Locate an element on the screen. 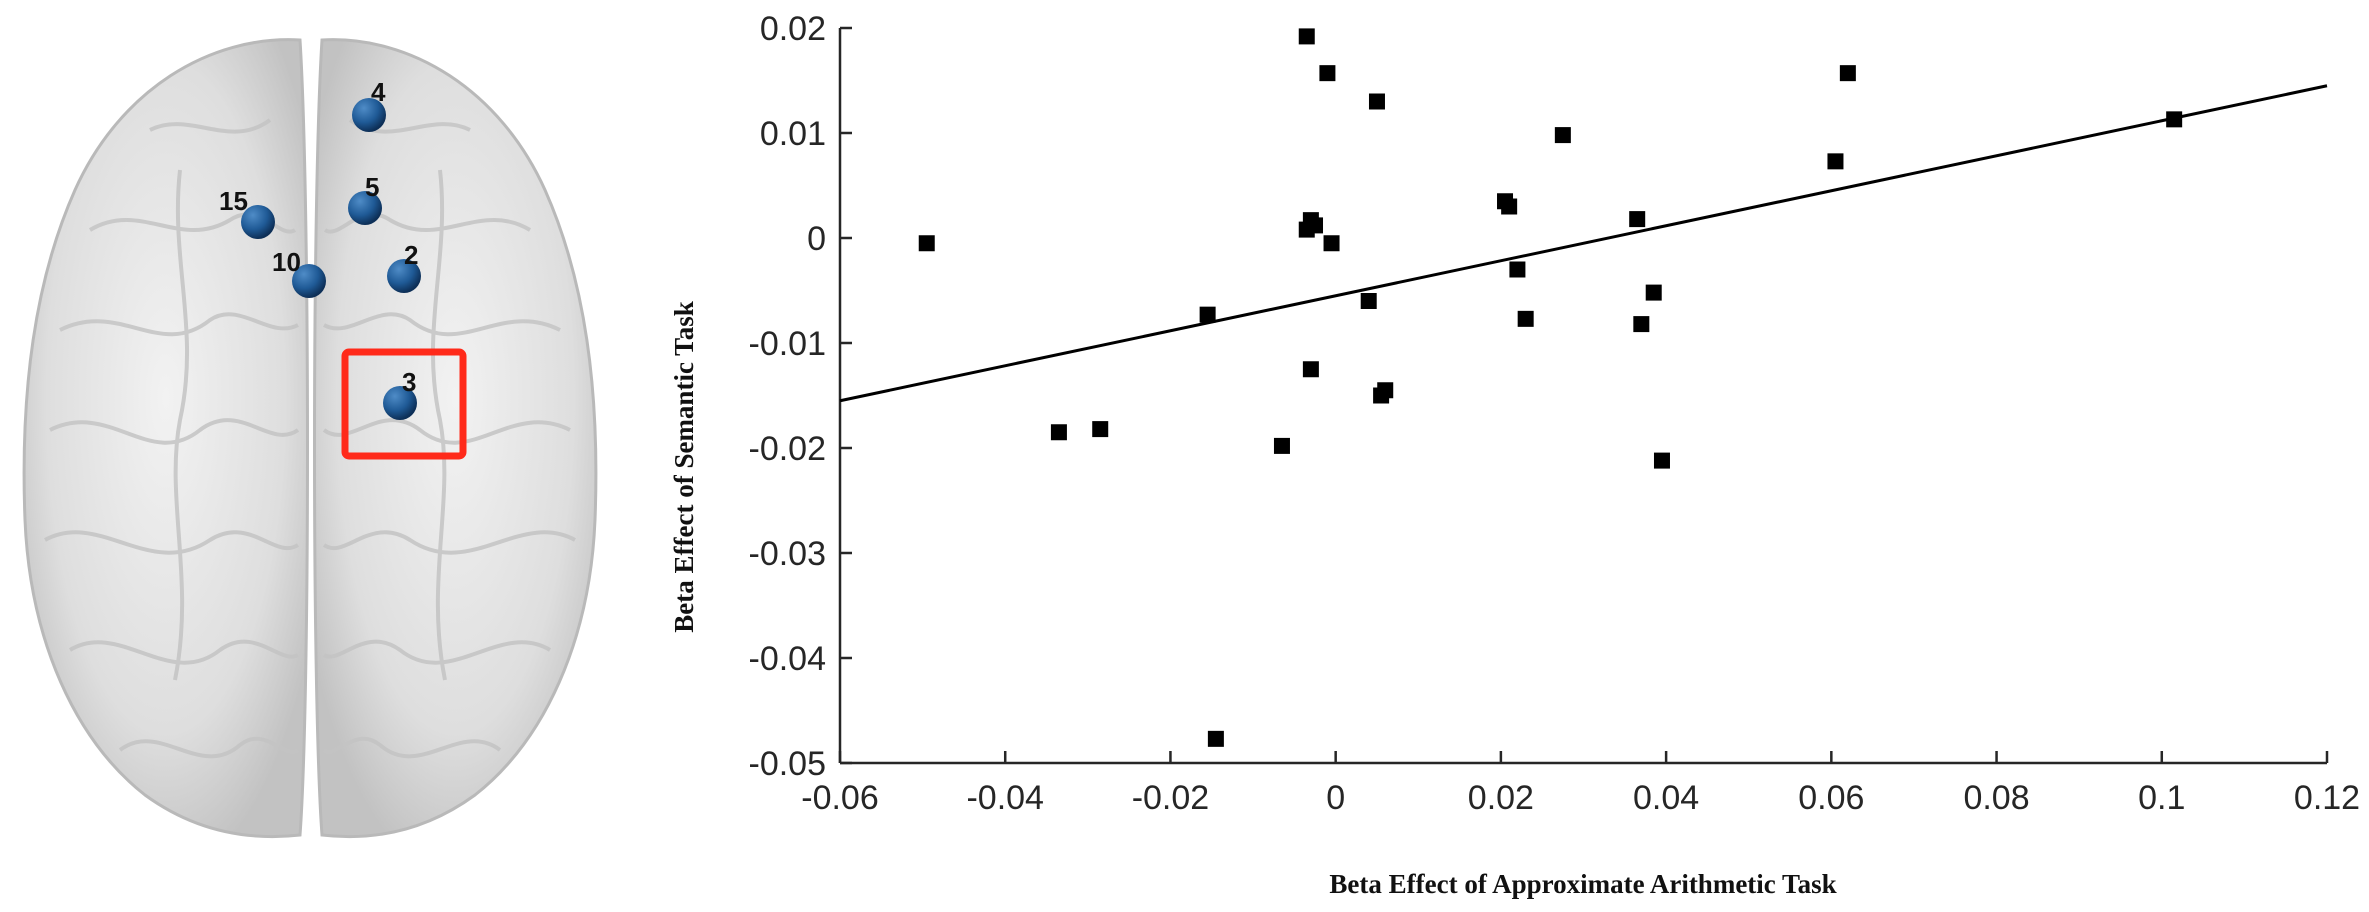 This screenshot has height=912, width=2369. y-tick-label: 0.01 is located at coordinates (793, 134).